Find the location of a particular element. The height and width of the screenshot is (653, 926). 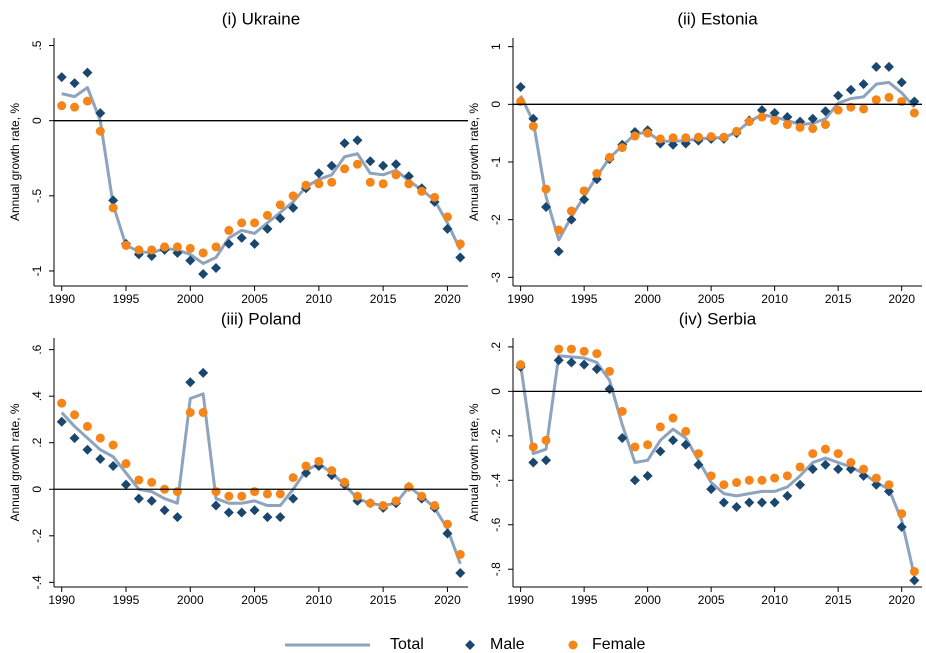

panel-title: (i) Ukraine is located at coordinates (261, 18).